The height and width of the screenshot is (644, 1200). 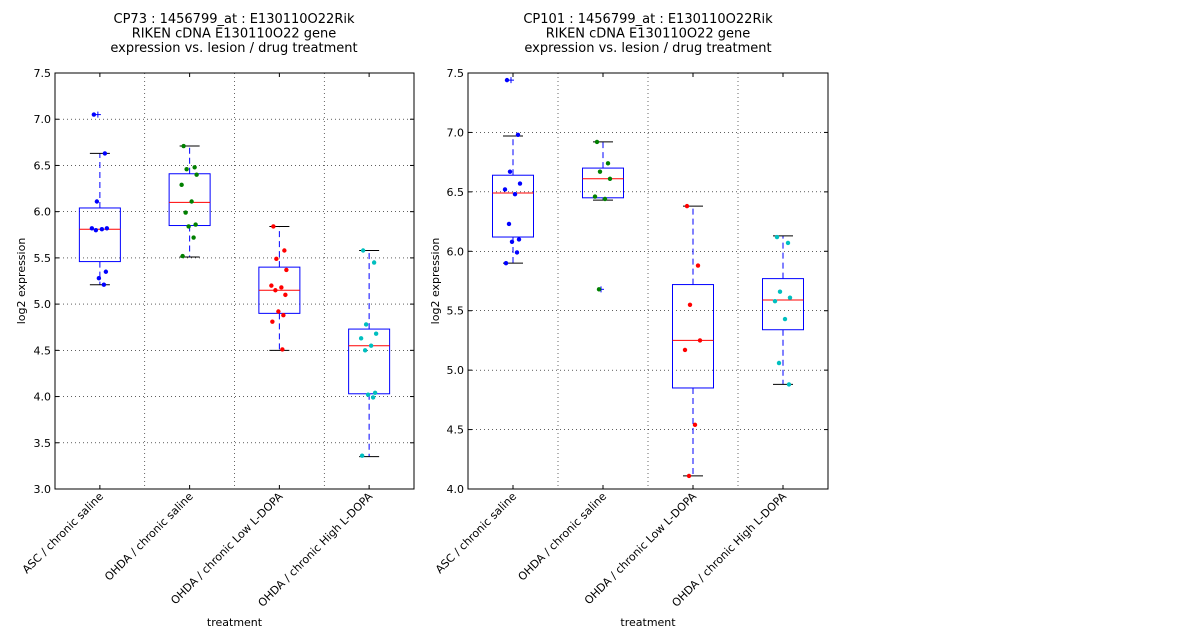 I want to click on chart-title-line: CP73 : 1456799_at : E130110O22Rik, so click(x=234, y=19).